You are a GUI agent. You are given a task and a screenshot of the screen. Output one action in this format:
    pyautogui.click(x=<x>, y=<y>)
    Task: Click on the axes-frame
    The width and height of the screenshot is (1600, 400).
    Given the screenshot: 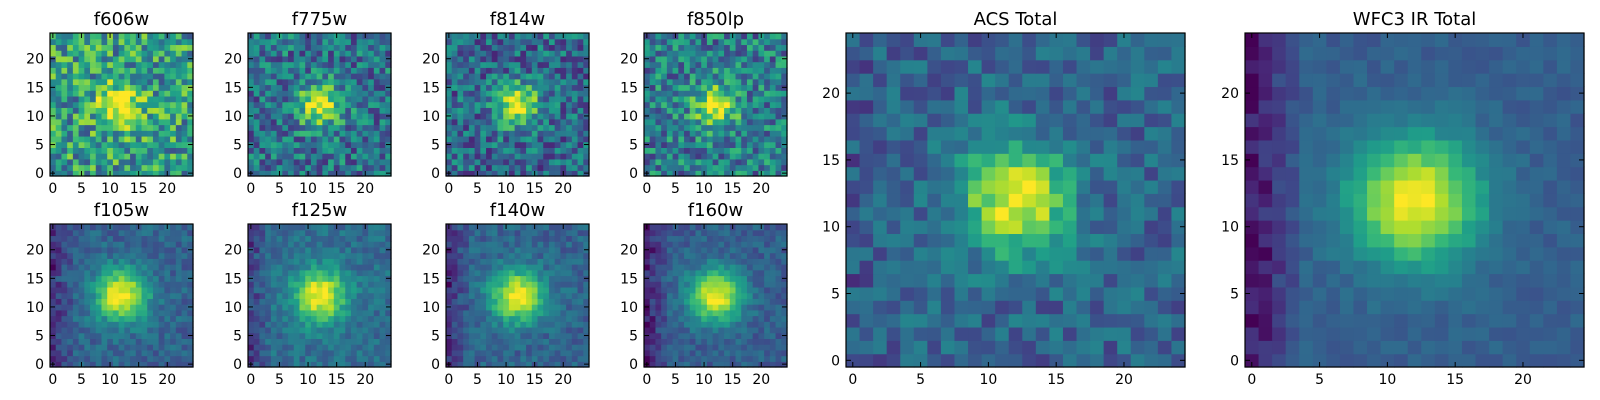 What is the action you would take?
    pyautogui.click(x=319, y=104)
    